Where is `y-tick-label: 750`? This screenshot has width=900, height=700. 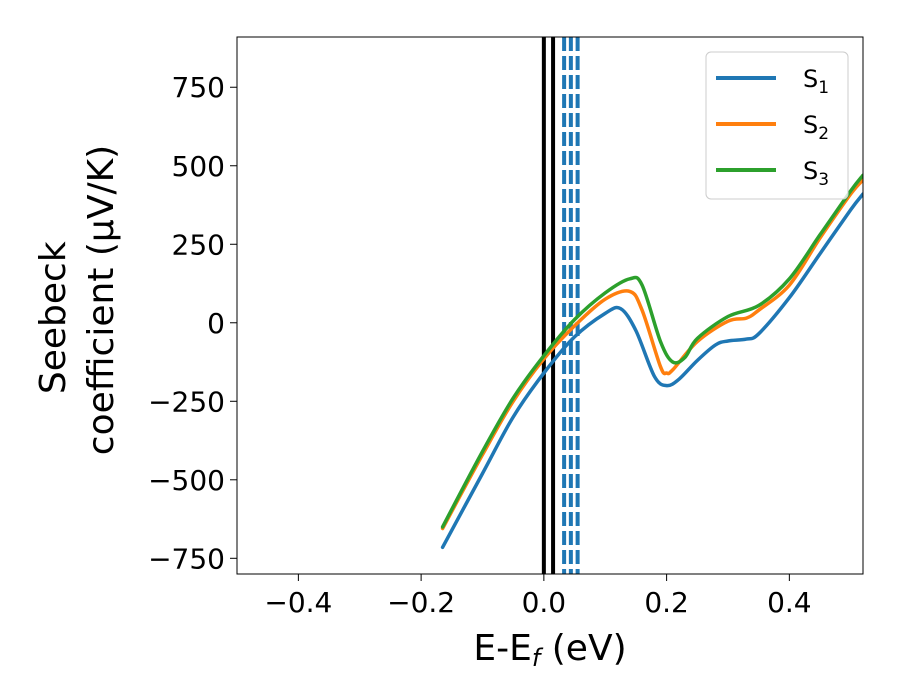 y-tick-label: 750 is located at coordinates (198, 87).